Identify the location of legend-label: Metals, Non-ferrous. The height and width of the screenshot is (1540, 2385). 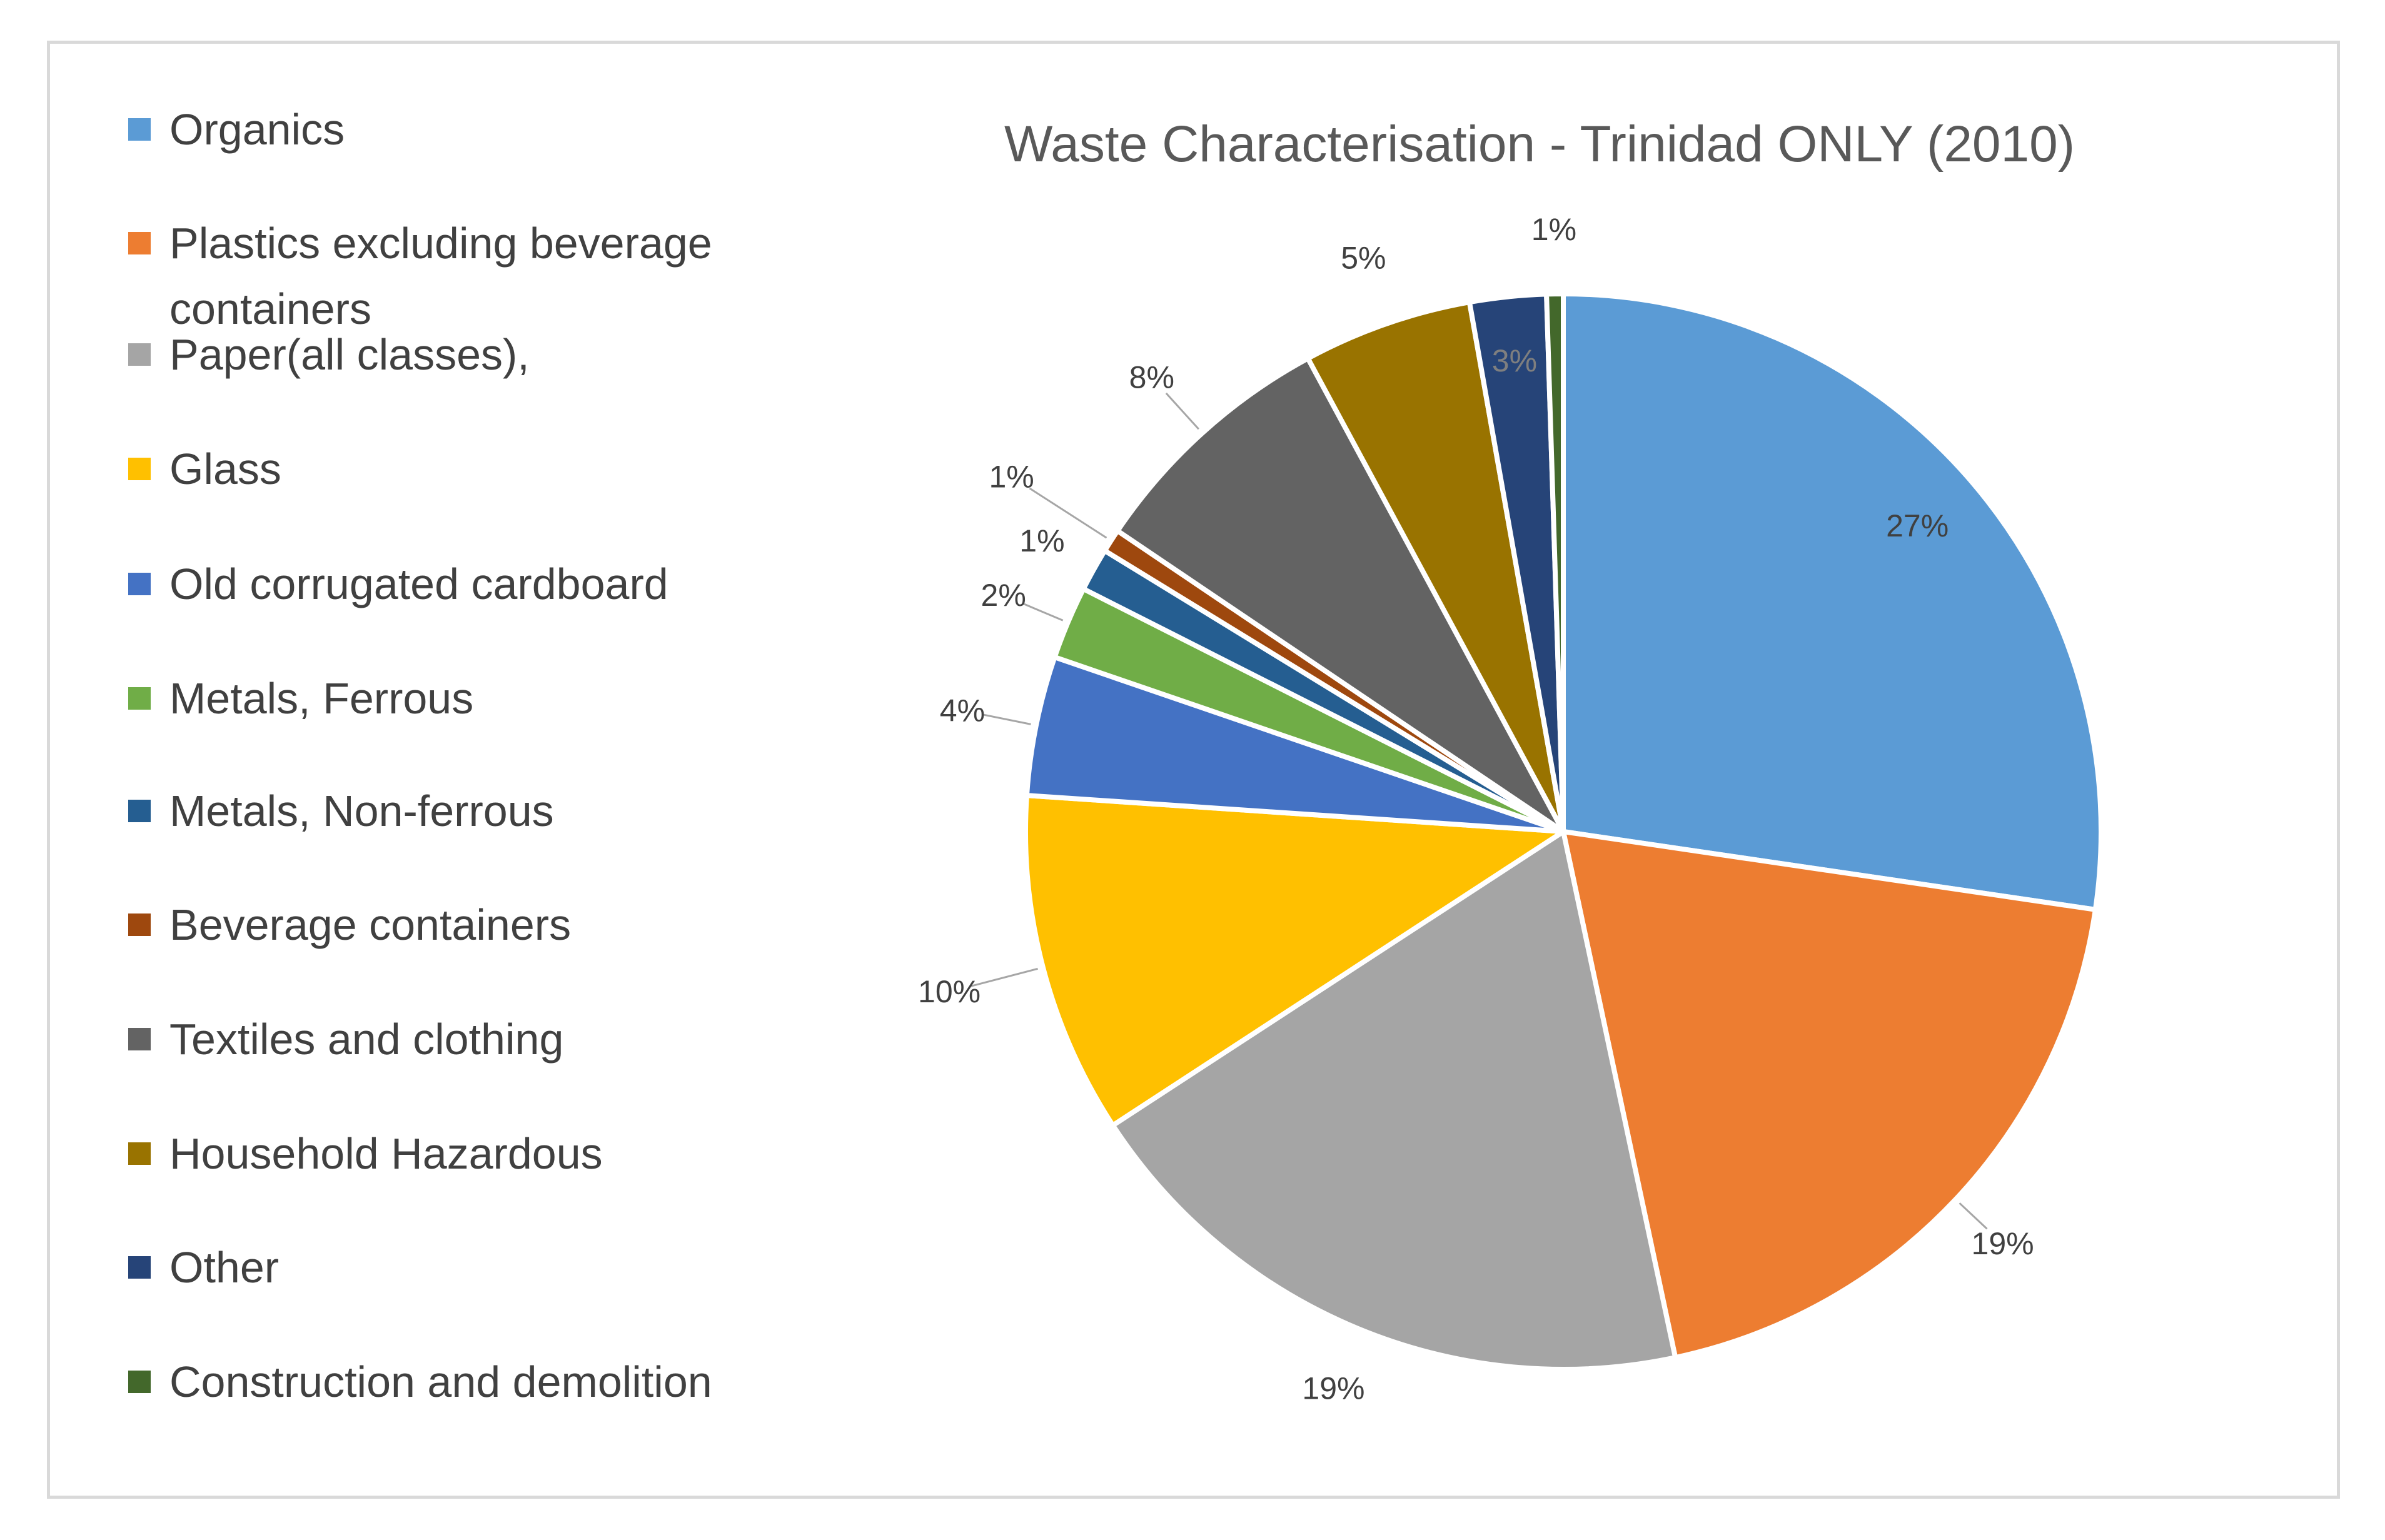
(361, 811).